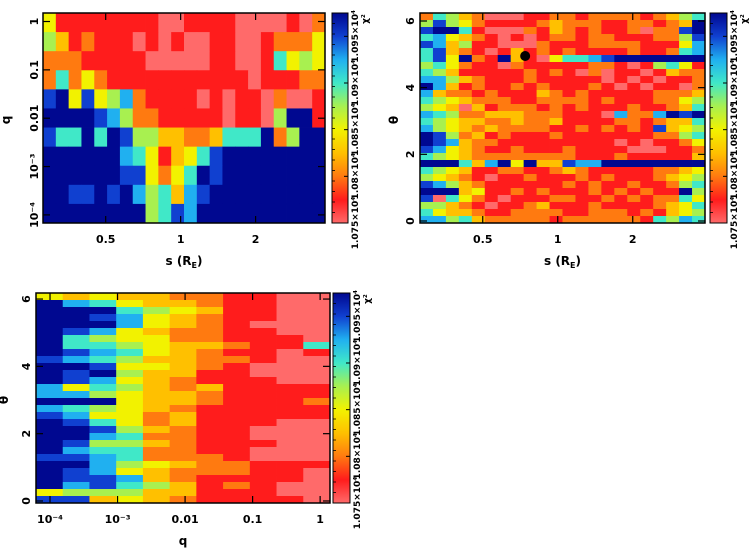  Describe the element at coordinates (358, 456) in the screenshot. I see `colorbar-tick-label: 1.08×10⁴` at that location.